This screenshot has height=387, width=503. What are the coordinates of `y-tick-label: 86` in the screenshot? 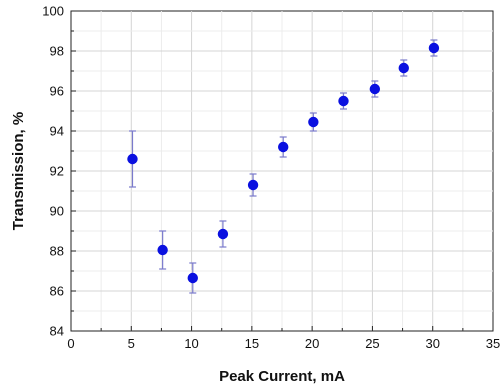 It's located at (57, 291).